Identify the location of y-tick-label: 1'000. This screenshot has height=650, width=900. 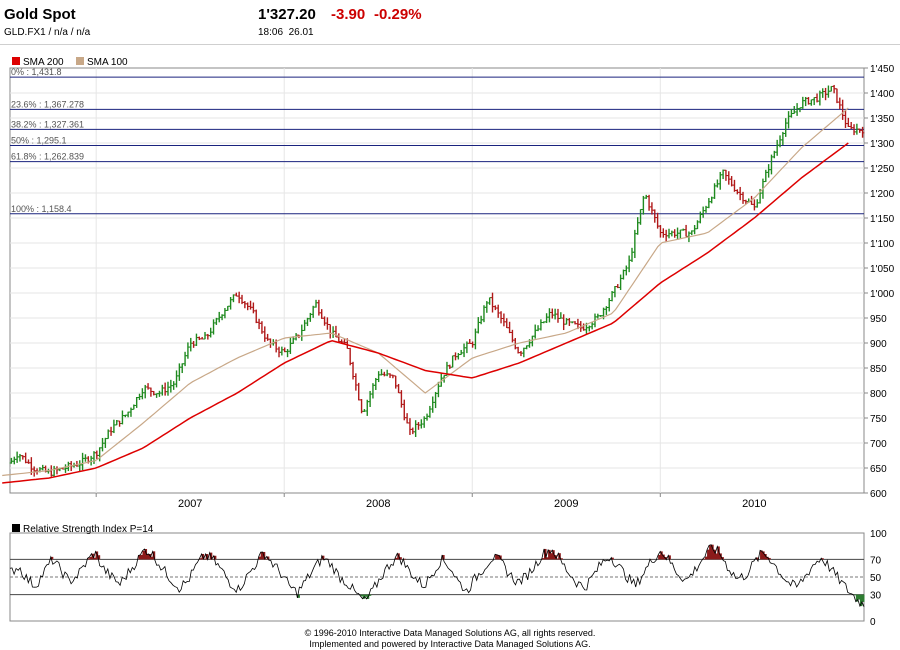
(882, 294).